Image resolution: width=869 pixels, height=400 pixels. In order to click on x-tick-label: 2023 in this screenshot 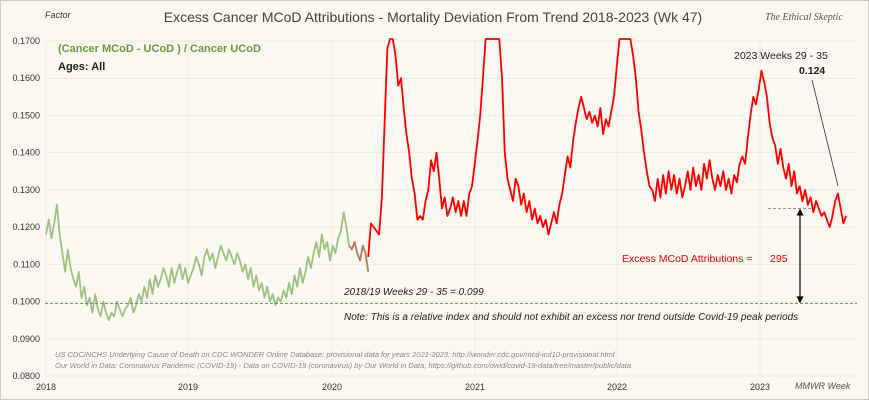, I will do `click(760, 387)`.